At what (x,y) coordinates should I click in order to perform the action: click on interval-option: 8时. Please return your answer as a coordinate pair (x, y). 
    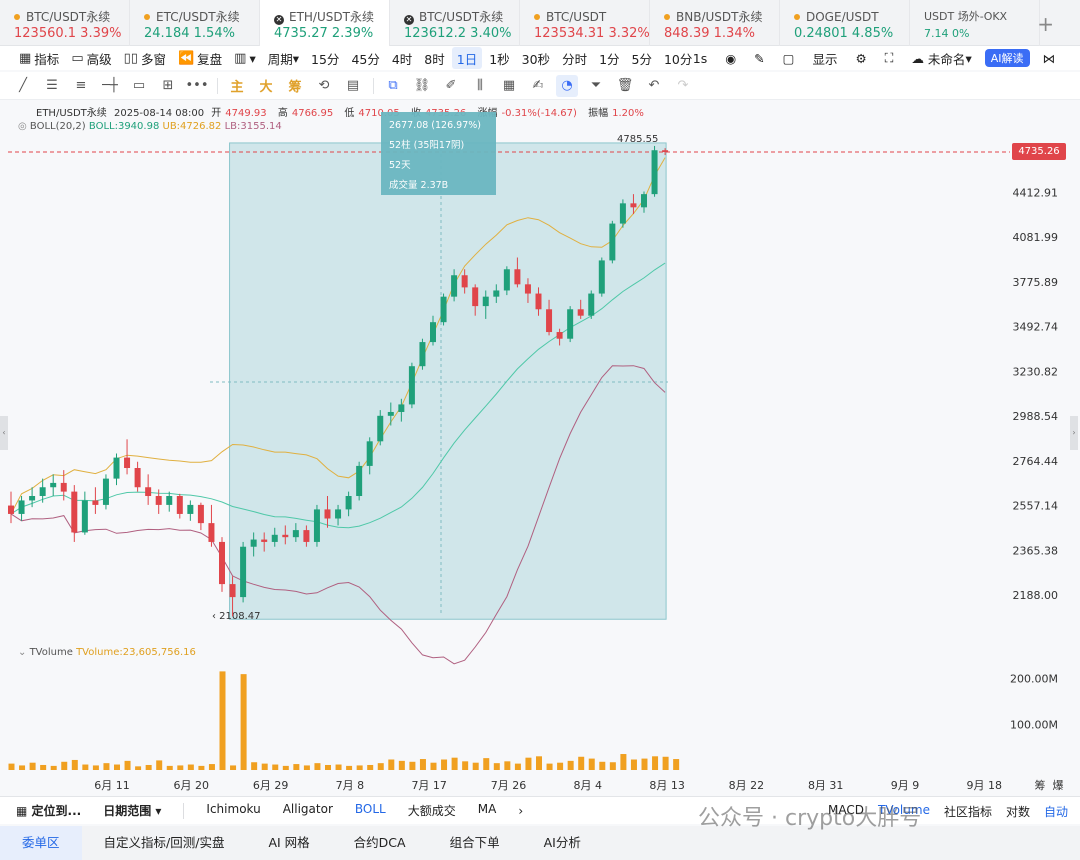
    Looking at the image, I should click on (434, 59).